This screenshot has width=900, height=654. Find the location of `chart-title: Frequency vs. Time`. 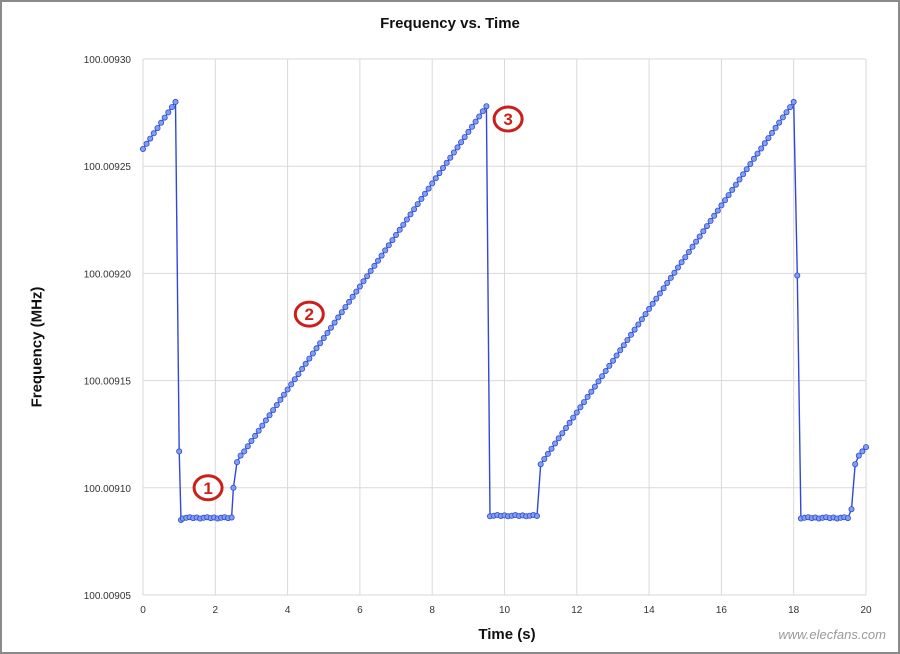

chart-title: Frequency vs. Time is located at coordinates (450, 23).